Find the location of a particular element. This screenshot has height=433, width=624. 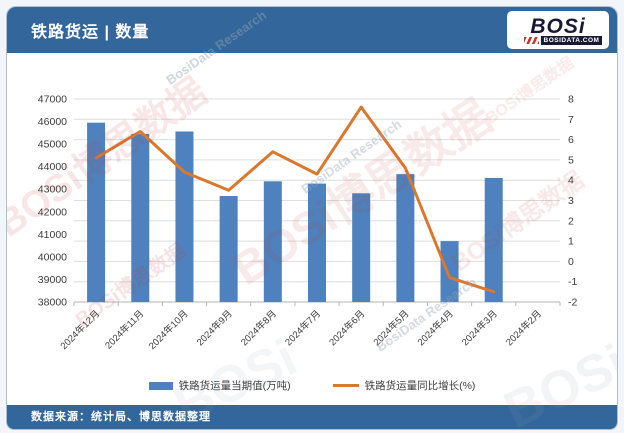

legend-item-line-series: 铁路货运量同比增长(%) is located at coordinates (404, 385).